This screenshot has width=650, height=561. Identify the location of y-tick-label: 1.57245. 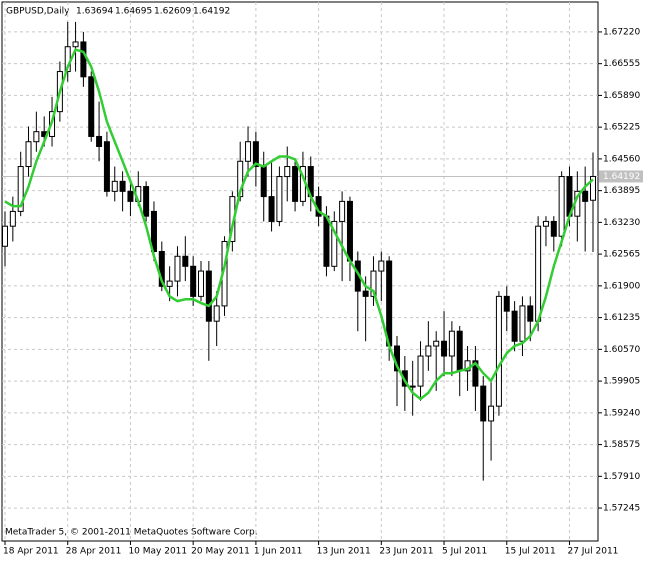
(621, 509).